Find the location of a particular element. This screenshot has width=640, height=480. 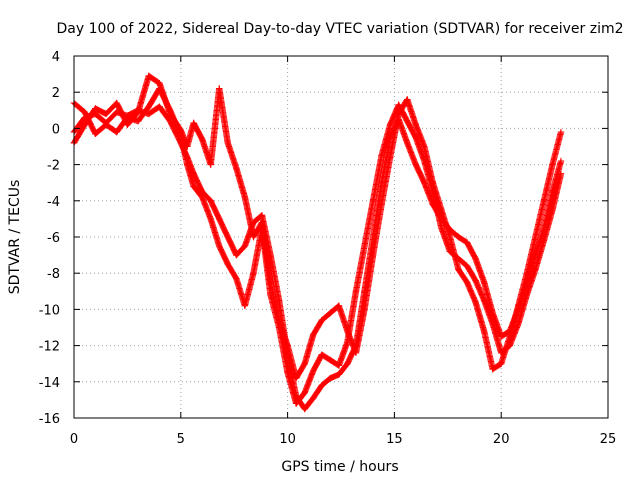

y-tick-label: -10 is located at coordinates (49, 310).